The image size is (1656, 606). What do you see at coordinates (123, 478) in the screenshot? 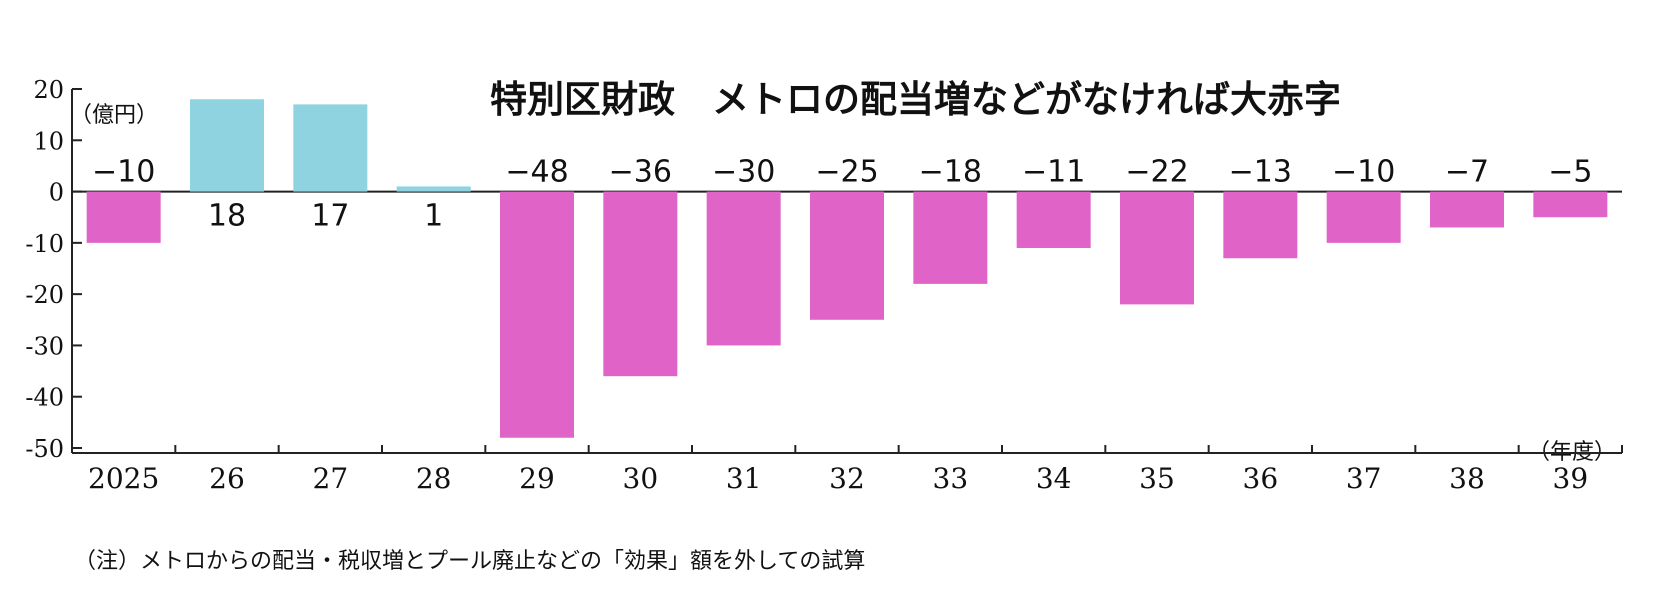
I see `x-tick-label: 2025` at bounding box center [123, 478].